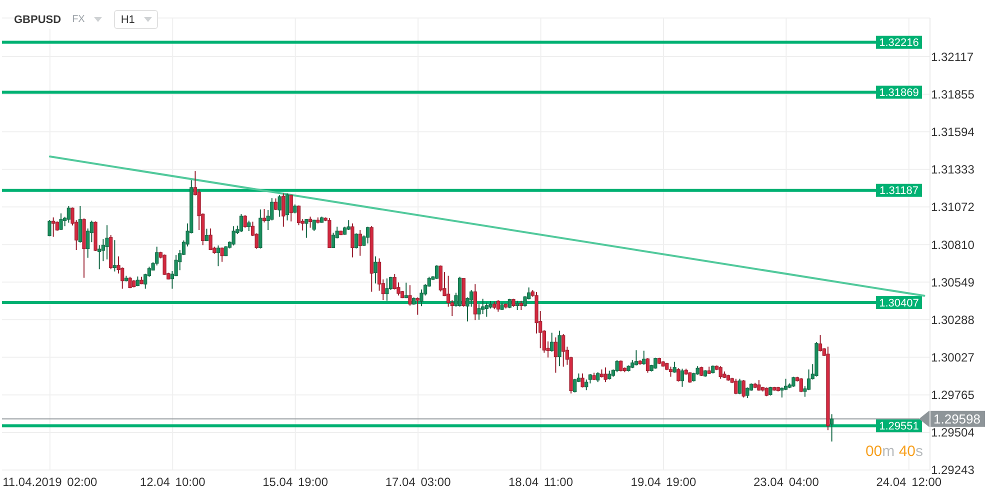 The height and width of the screenshot is (495, 991). What do you see at coordinates (953, 433) in the screenshot?
I see `y-tick-label: 1.29504` at bounding box center [953, 433].